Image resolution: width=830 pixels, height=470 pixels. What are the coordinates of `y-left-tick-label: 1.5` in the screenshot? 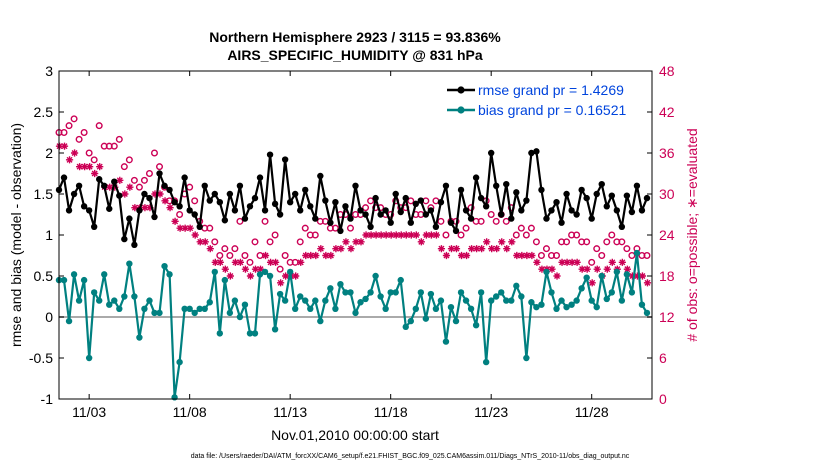 It's located at (44, 194).